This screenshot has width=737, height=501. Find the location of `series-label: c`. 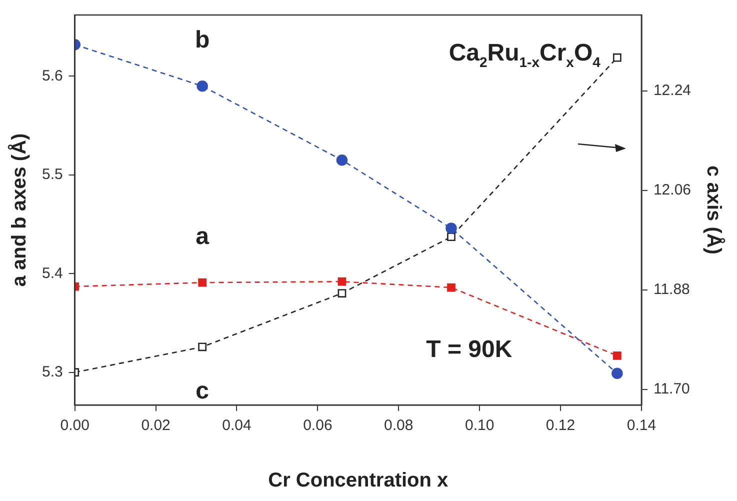

series-label: c is located at coordinates (203, 391).